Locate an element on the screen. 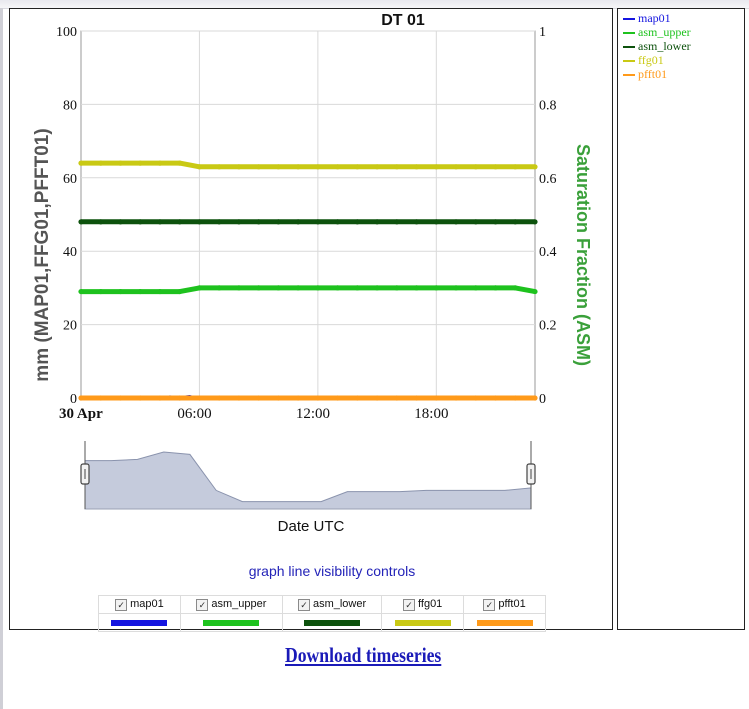  y-axis-right-label: Saturation Fraction (ASM) is located at coordinates (583, 255).